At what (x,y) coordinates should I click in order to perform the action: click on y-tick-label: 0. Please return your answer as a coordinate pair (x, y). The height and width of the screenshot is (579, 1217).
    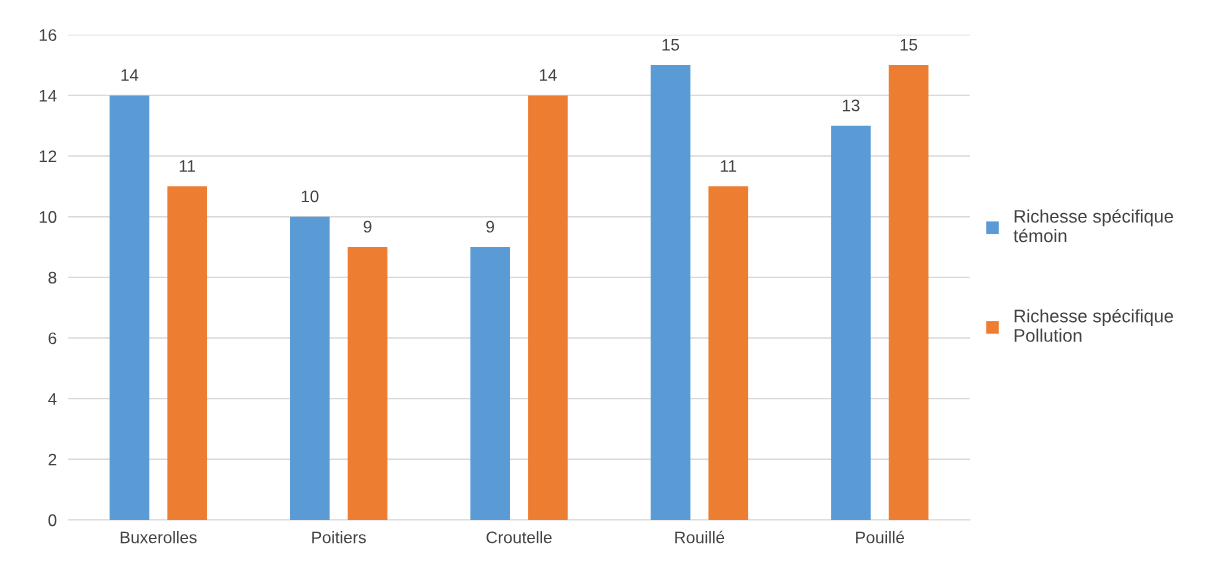
    Looking at the image, I should click on (52, 520).